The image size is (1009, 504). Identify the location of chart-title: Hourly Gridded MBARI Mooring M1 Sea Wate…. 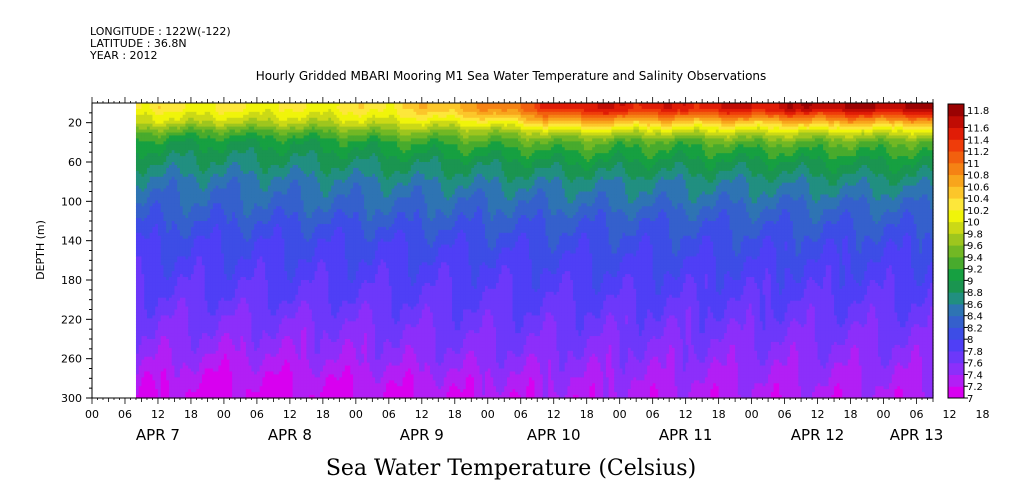
(511, 76).